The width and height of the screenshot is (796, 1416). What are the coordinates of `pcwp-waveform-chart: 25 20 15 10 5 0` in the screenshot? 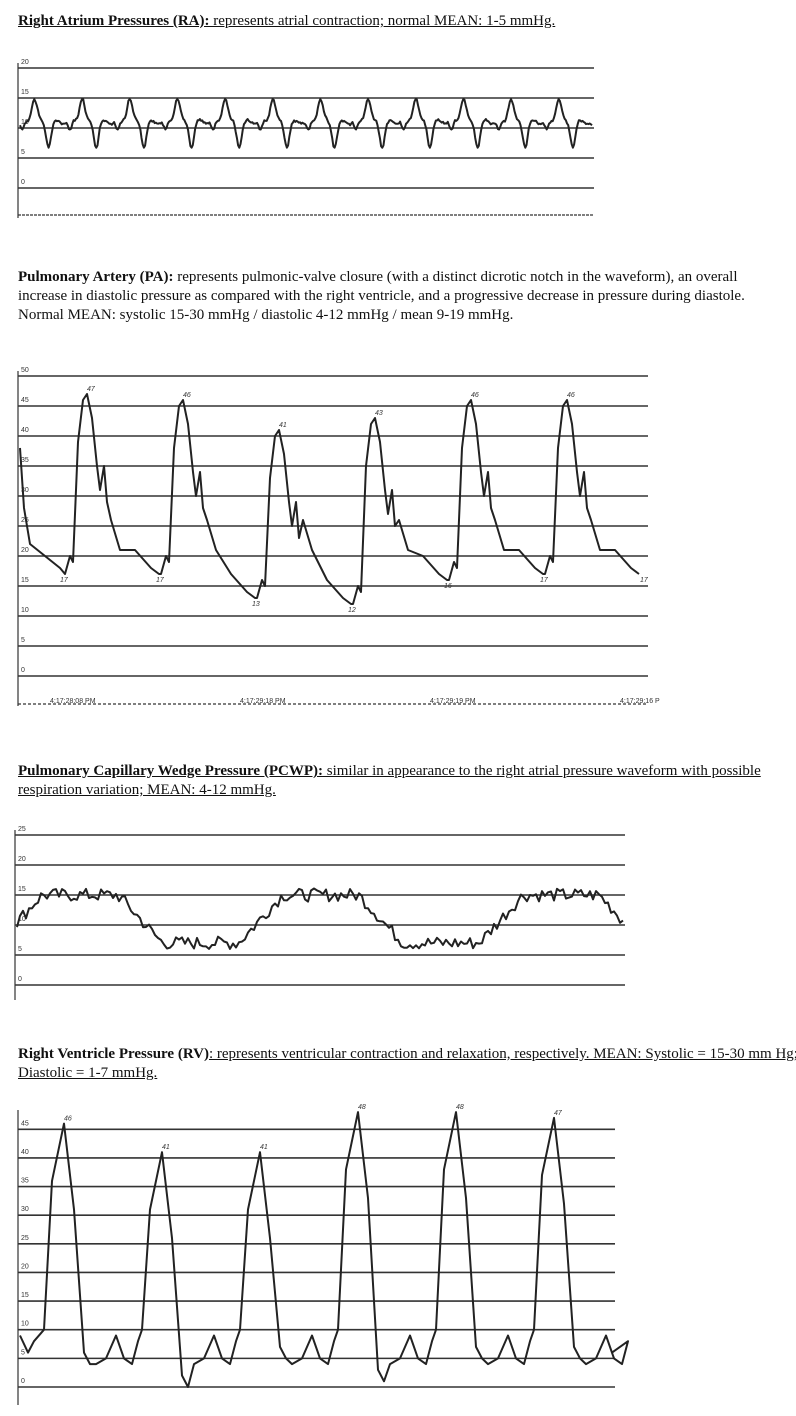 It's located at (319, 913).